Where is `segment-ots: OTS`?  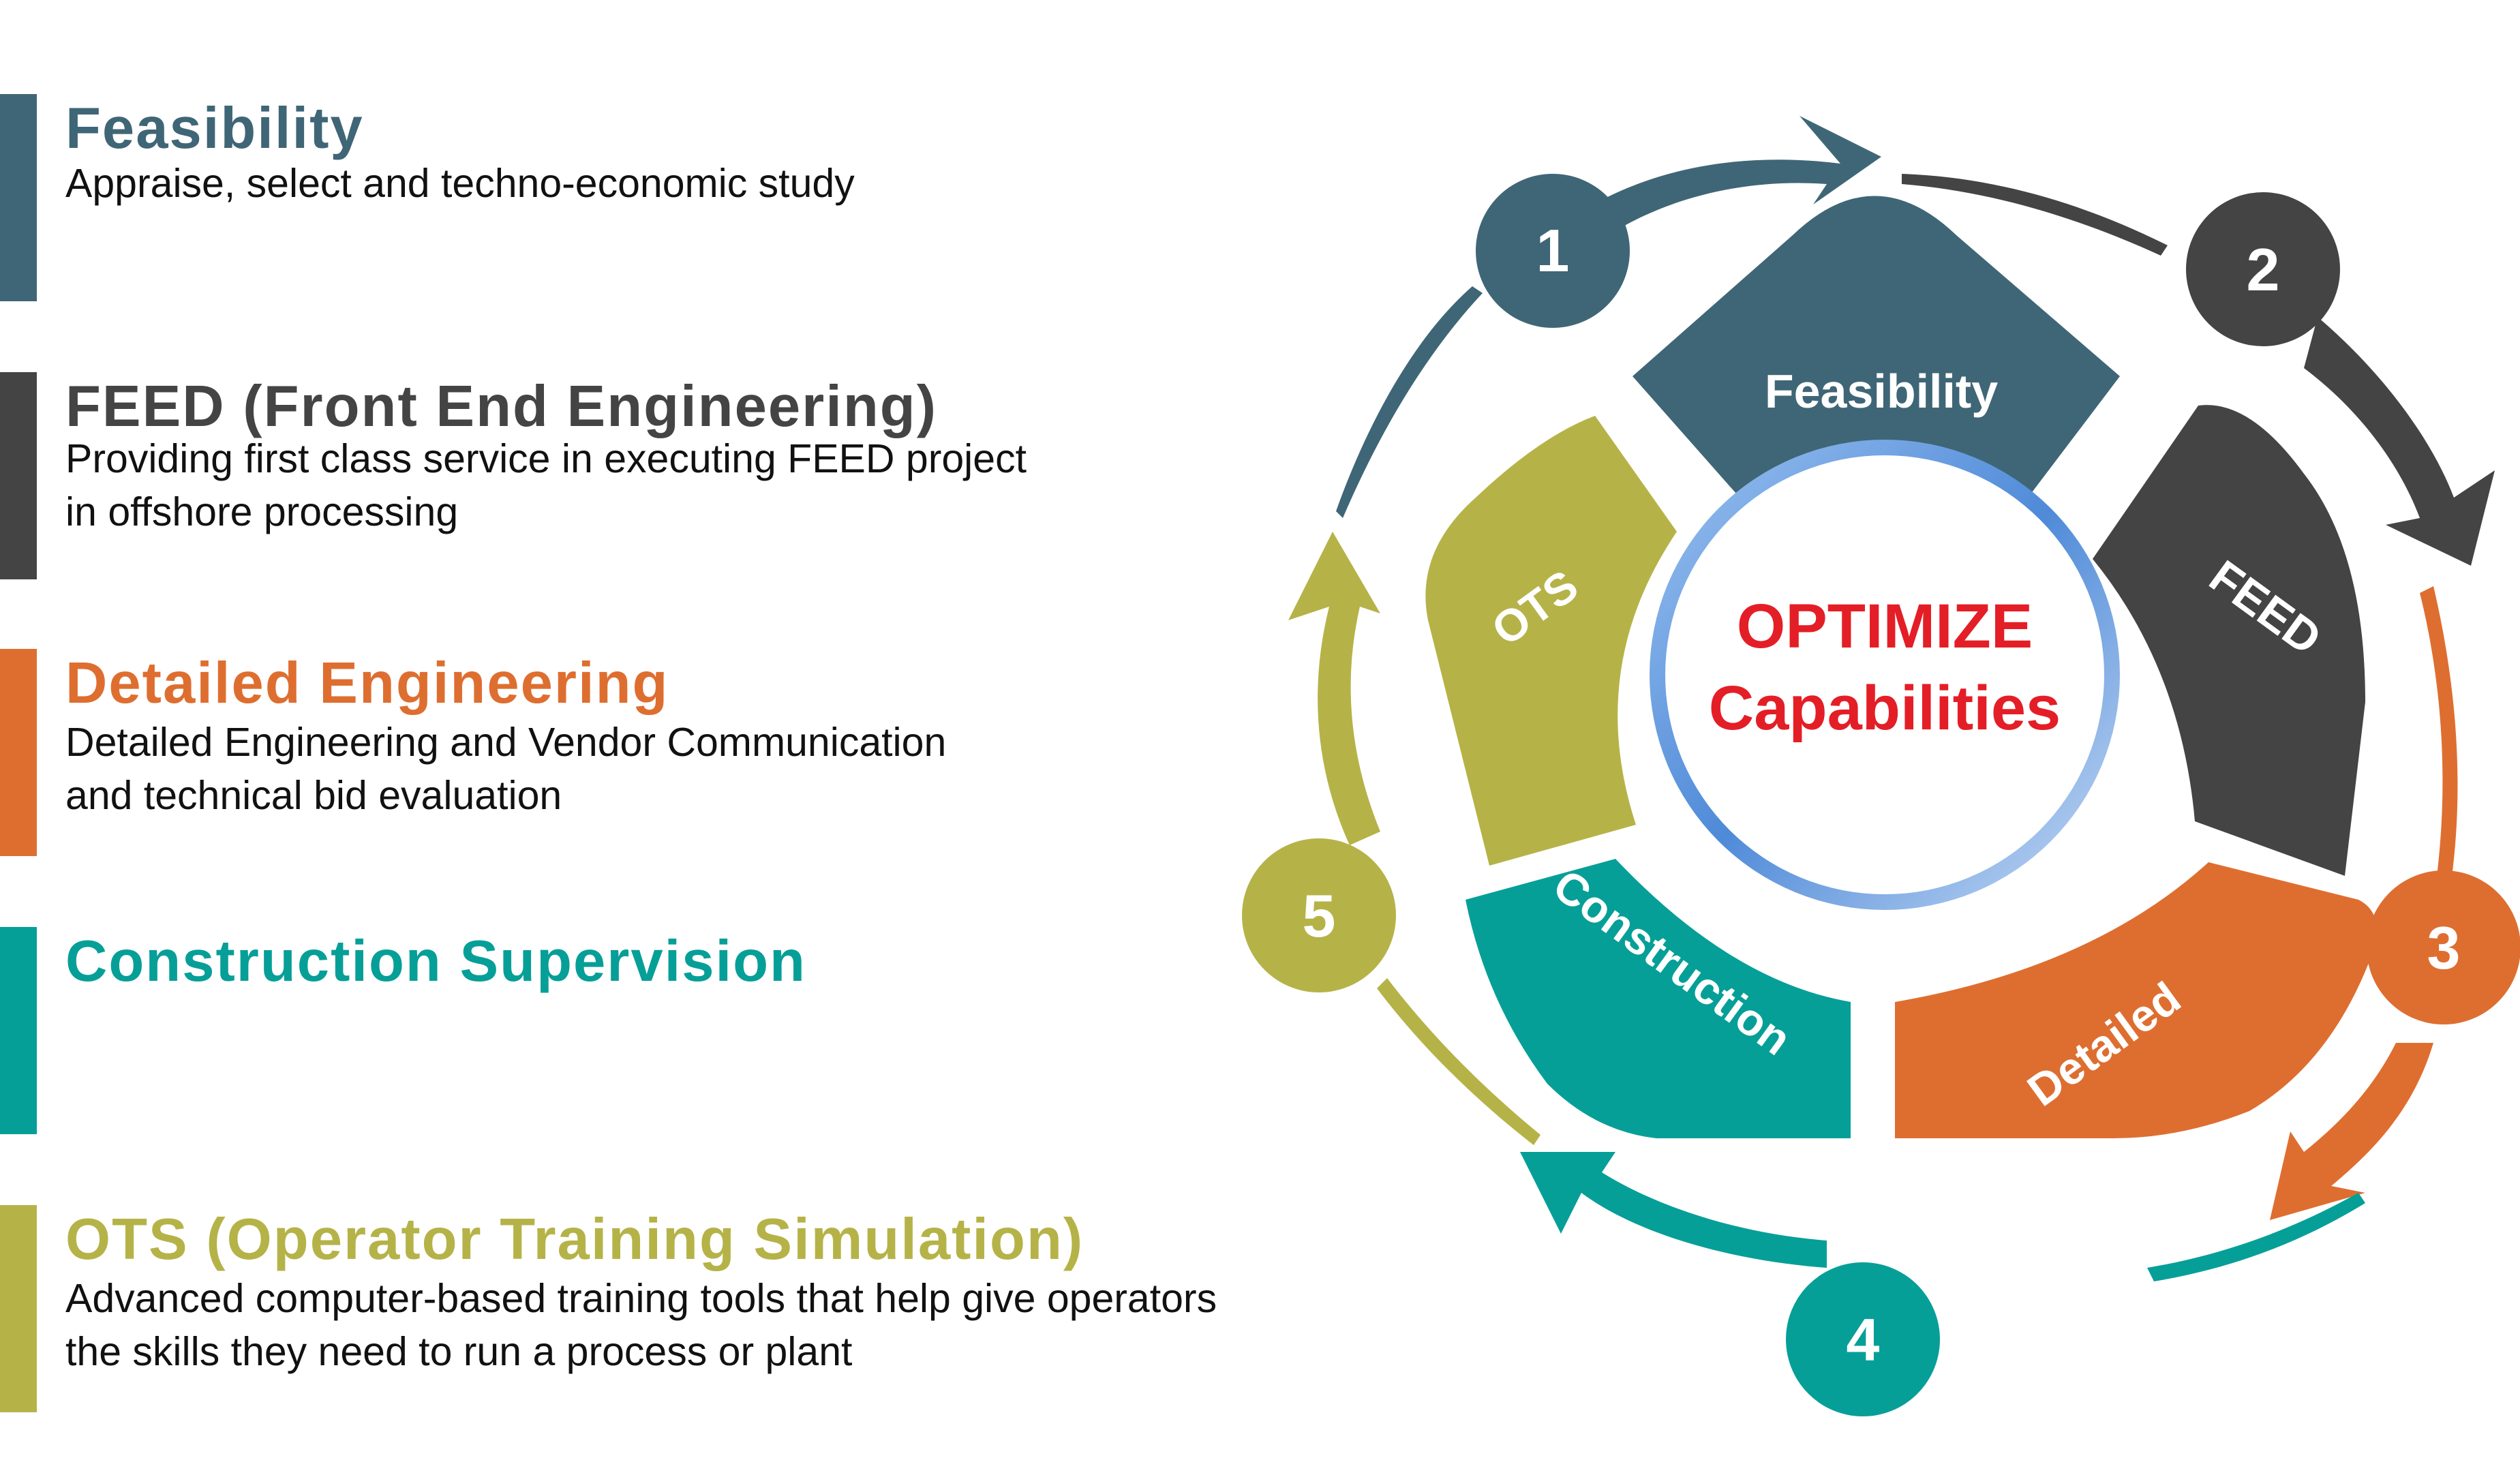 segment-ots: OTS is located at coordinates (1551, 641).